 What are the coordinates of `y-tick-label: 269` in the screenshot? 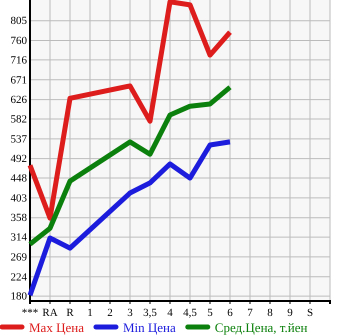 It's located at (19, 257).